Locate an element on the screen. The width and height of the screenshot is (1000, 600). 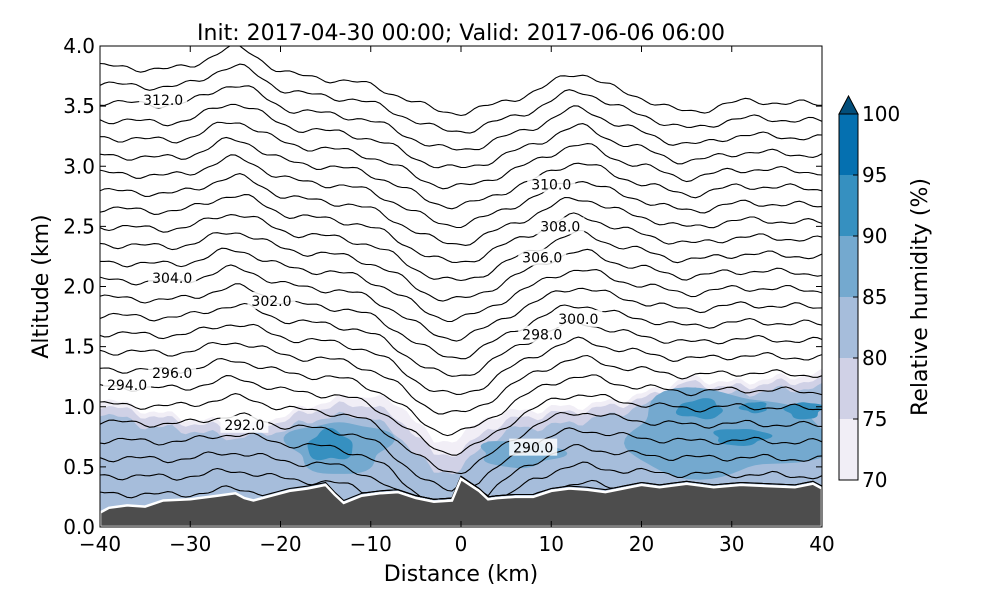
contour-label: 312.0 is located at coordinates (163, 101).